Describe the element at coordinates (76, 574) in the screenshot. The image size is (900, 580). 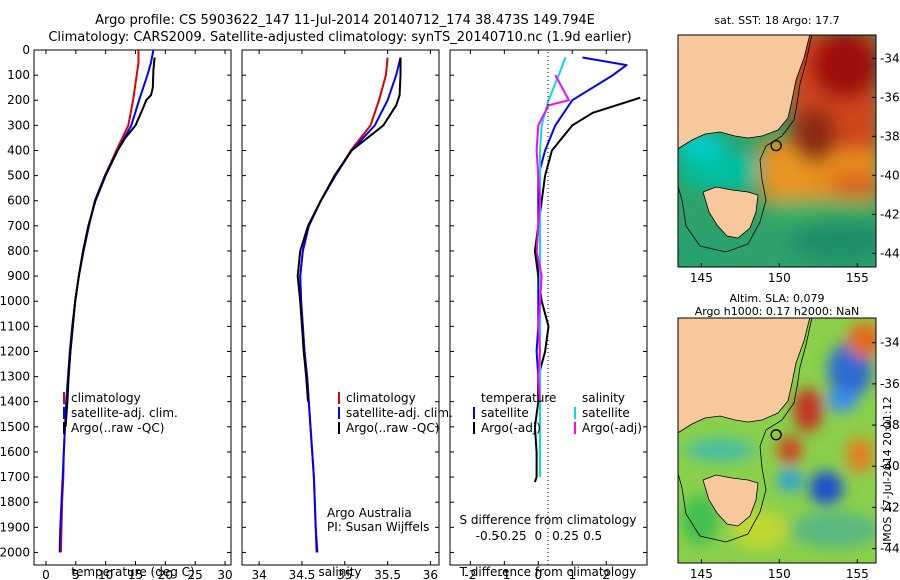
I see `x-tick-label: 5` at that location.